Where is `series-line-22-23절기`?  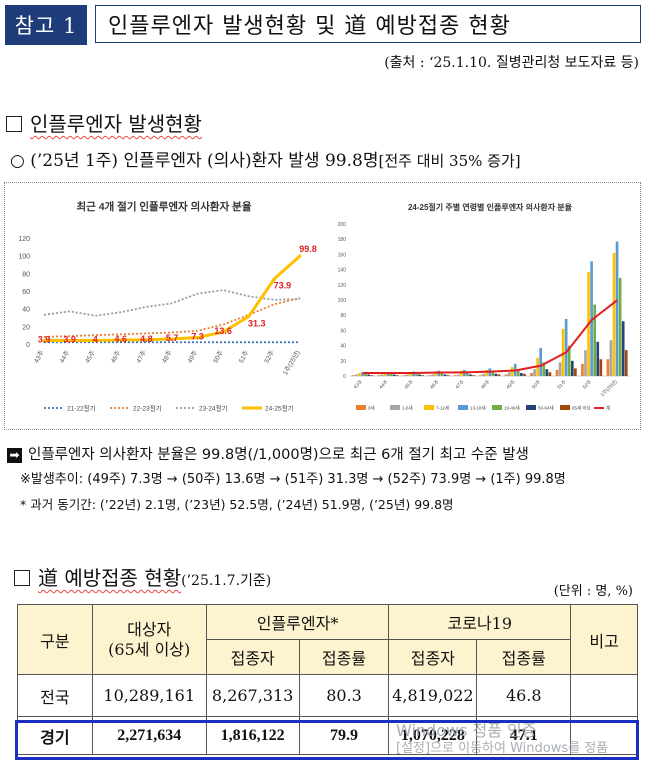
series-line-22-23절기 is located at coordinates (172, 317).